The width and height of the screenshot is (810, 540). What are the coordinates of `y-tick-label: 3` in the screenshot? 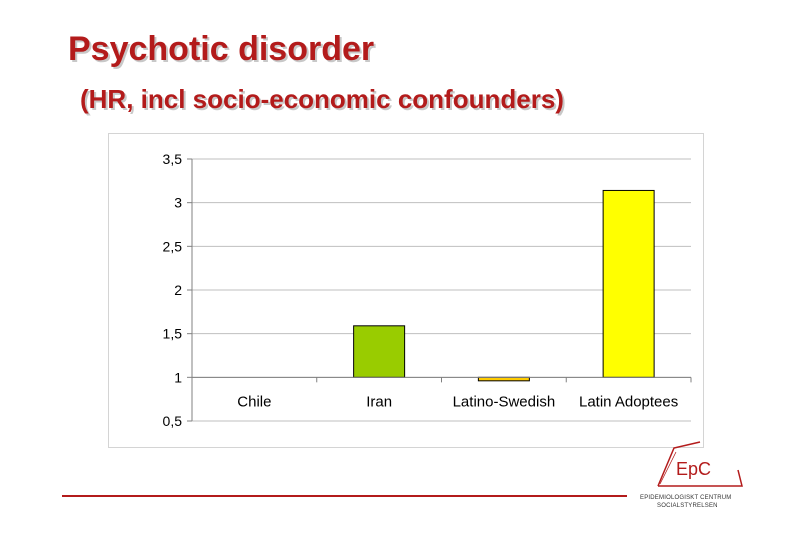 It's located at (178, 203).